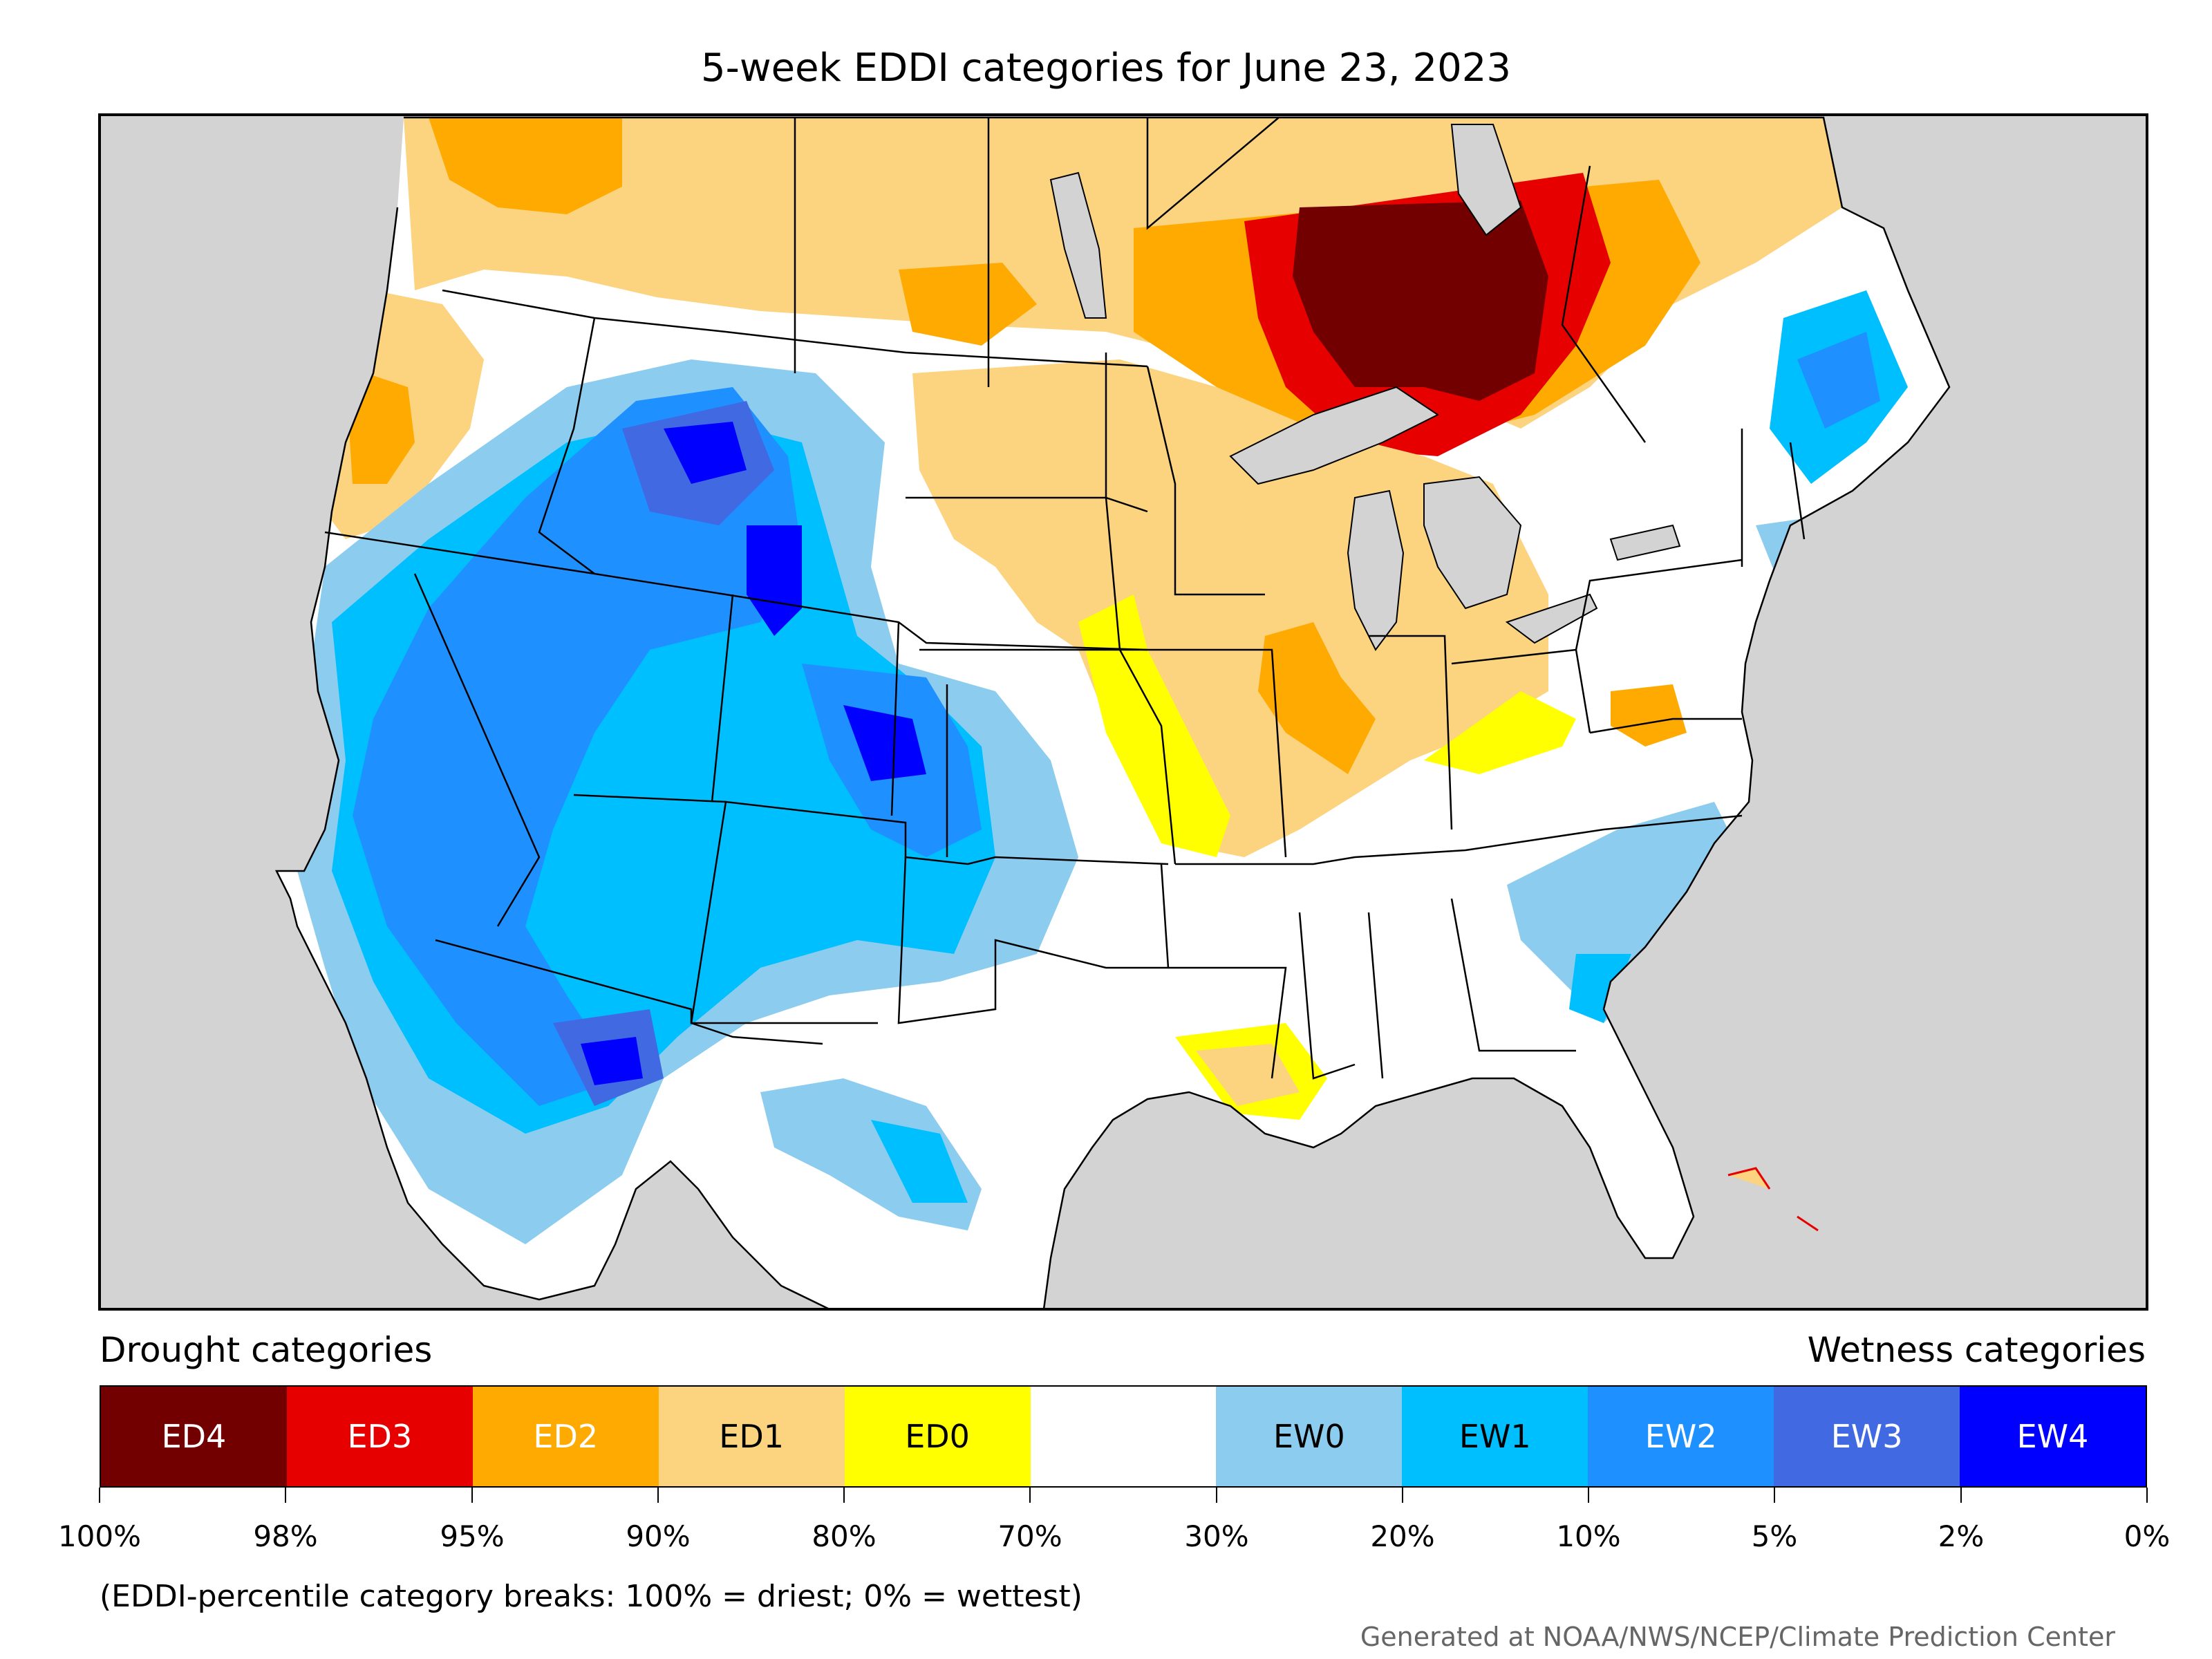 This screenshot has height=1659, width=2212. I want to click on lake-huron, so click(1473, 543).